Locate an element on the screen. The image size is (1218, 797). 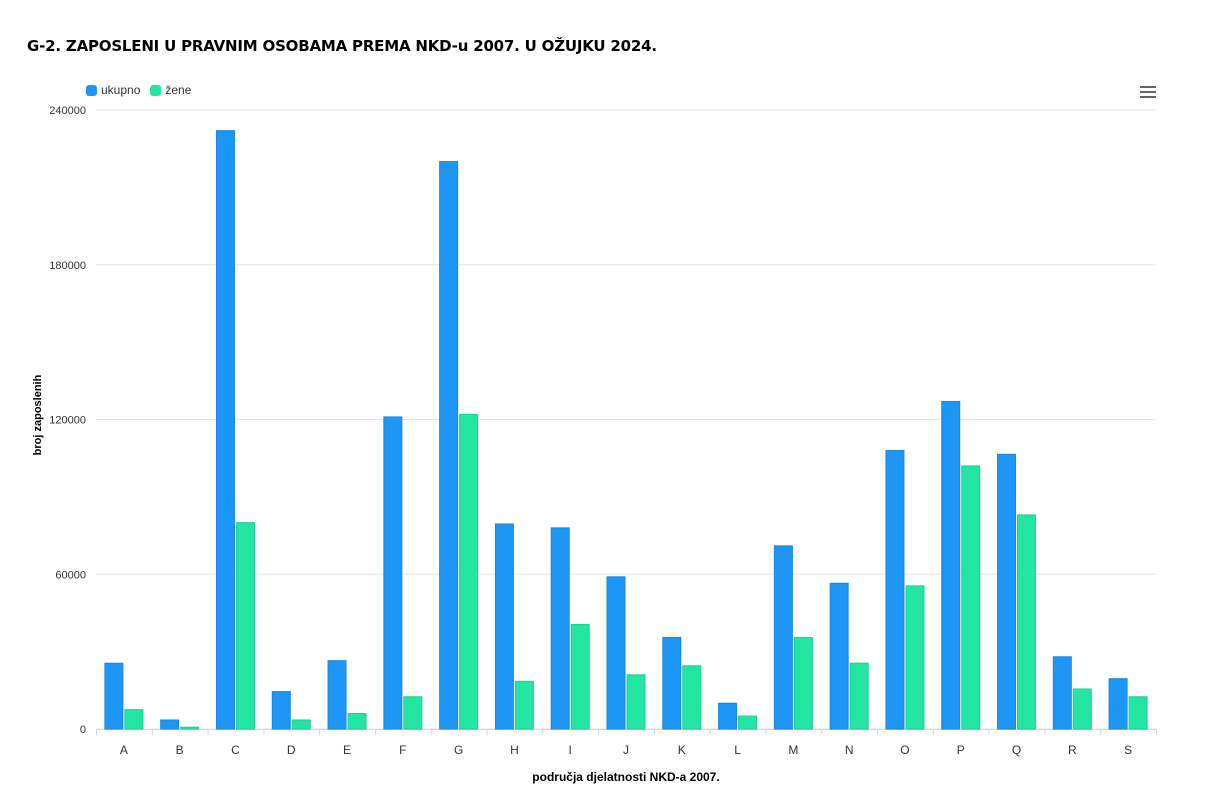
bar-ukupno-N is located at coordinates (839, 656).